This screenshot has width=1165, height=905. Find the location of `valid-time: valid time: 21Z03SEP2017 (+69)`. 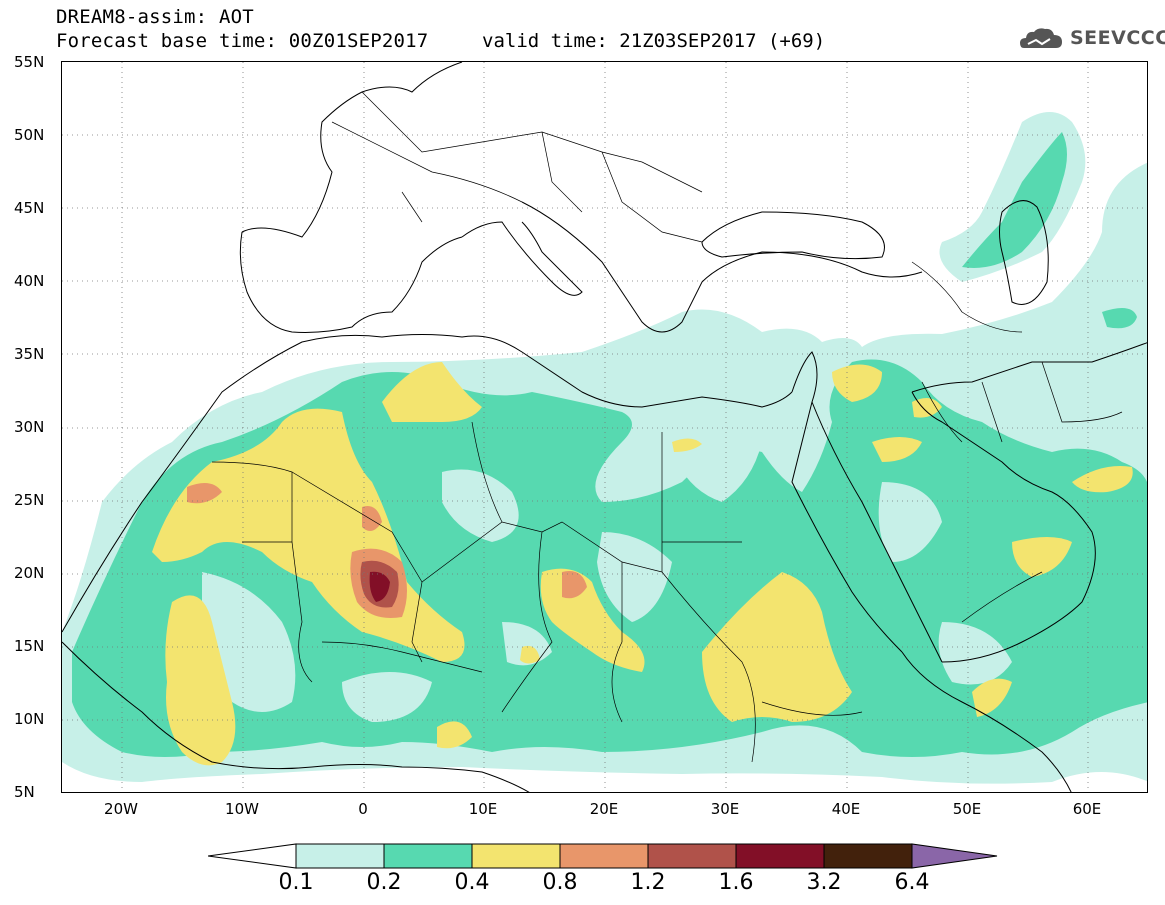

valid-time: valid time: 21Z03SEP2017 (+69) is located at coordinates (654, 41).